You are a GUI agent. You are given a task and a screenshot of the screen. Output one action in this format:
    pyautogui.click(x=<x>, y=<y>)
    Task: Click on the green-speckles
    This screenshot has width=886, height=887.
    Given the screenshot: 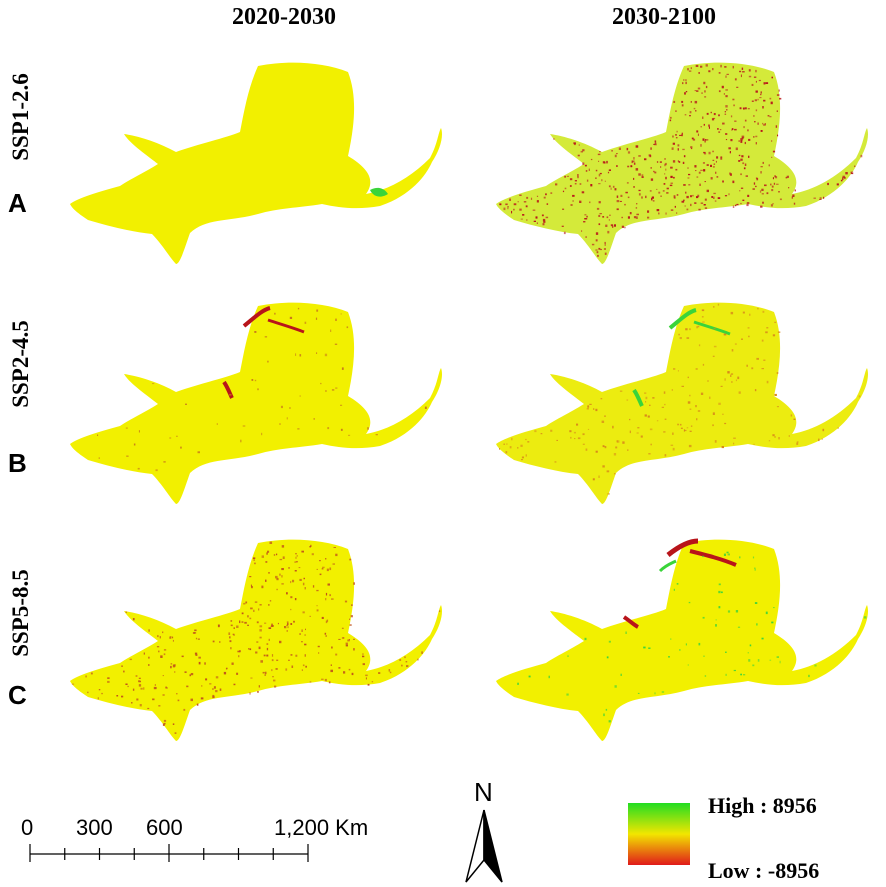 What is the action you would take?
    pyautogui.click(x=692, y=637)
    